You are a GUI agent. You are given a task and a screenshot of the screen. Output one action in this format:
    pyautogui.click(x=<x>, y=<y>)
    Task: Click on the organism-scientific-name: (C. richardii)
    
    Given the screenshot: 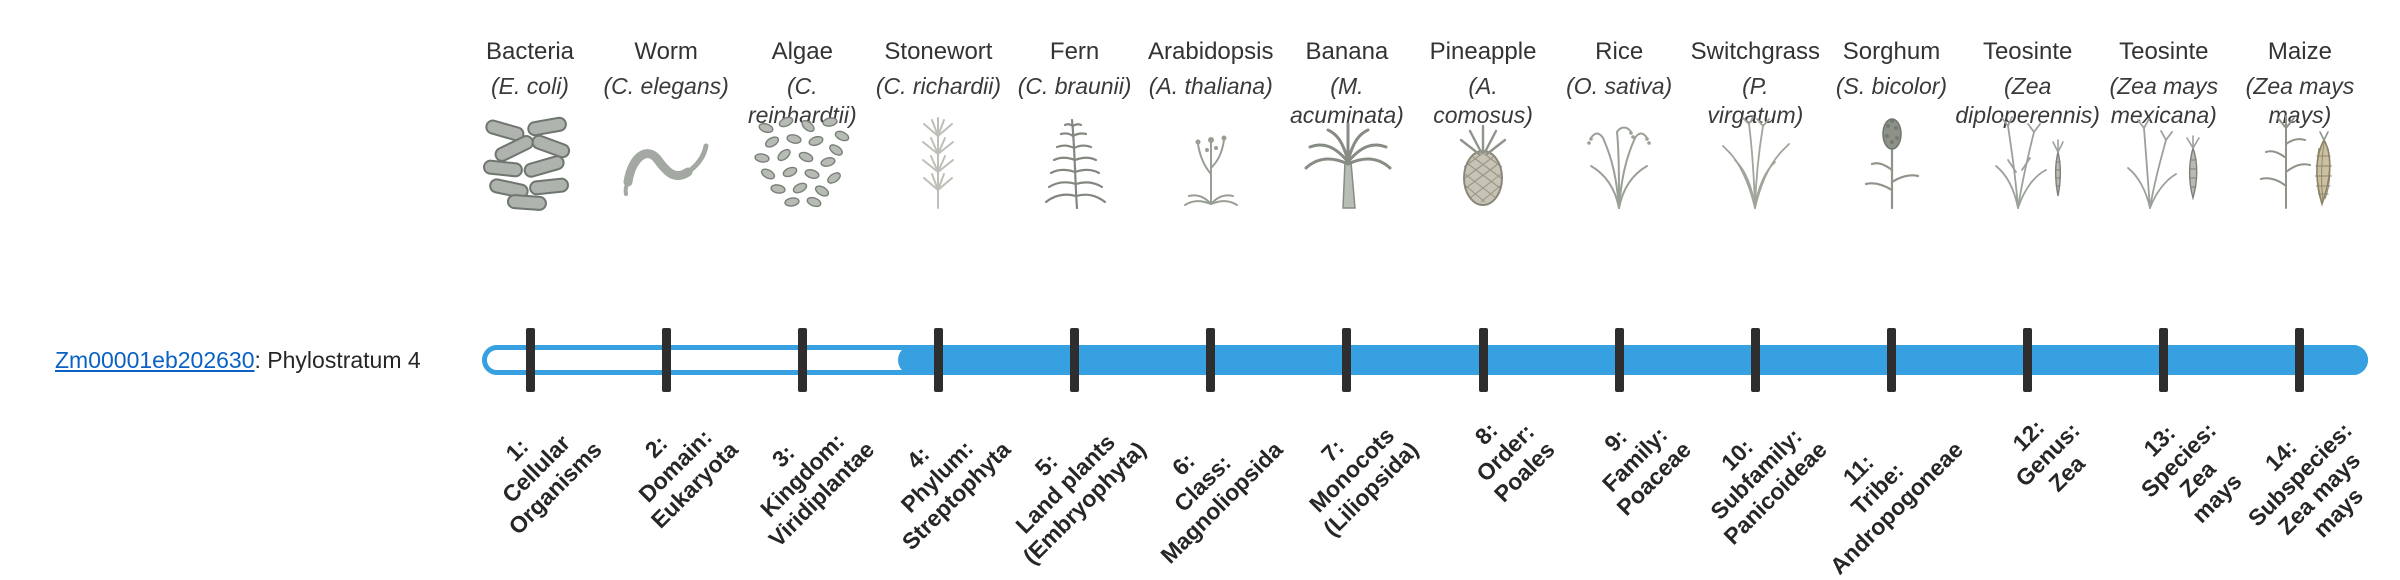 What is the action you would take?
    pyautogui.click(x=938, y=86)
    